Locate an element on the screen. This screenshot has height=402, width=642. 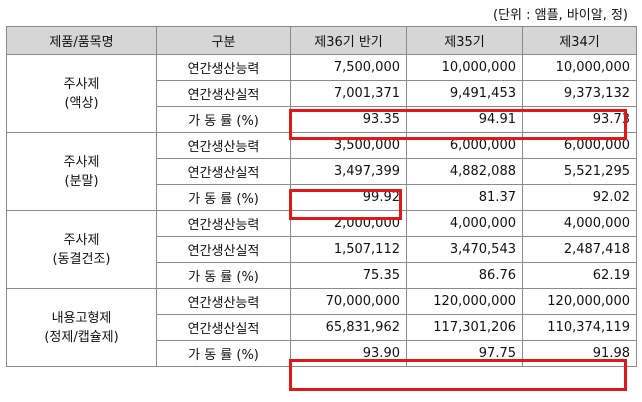
value-cell: 93.35 is located at coordinates (348, 119).